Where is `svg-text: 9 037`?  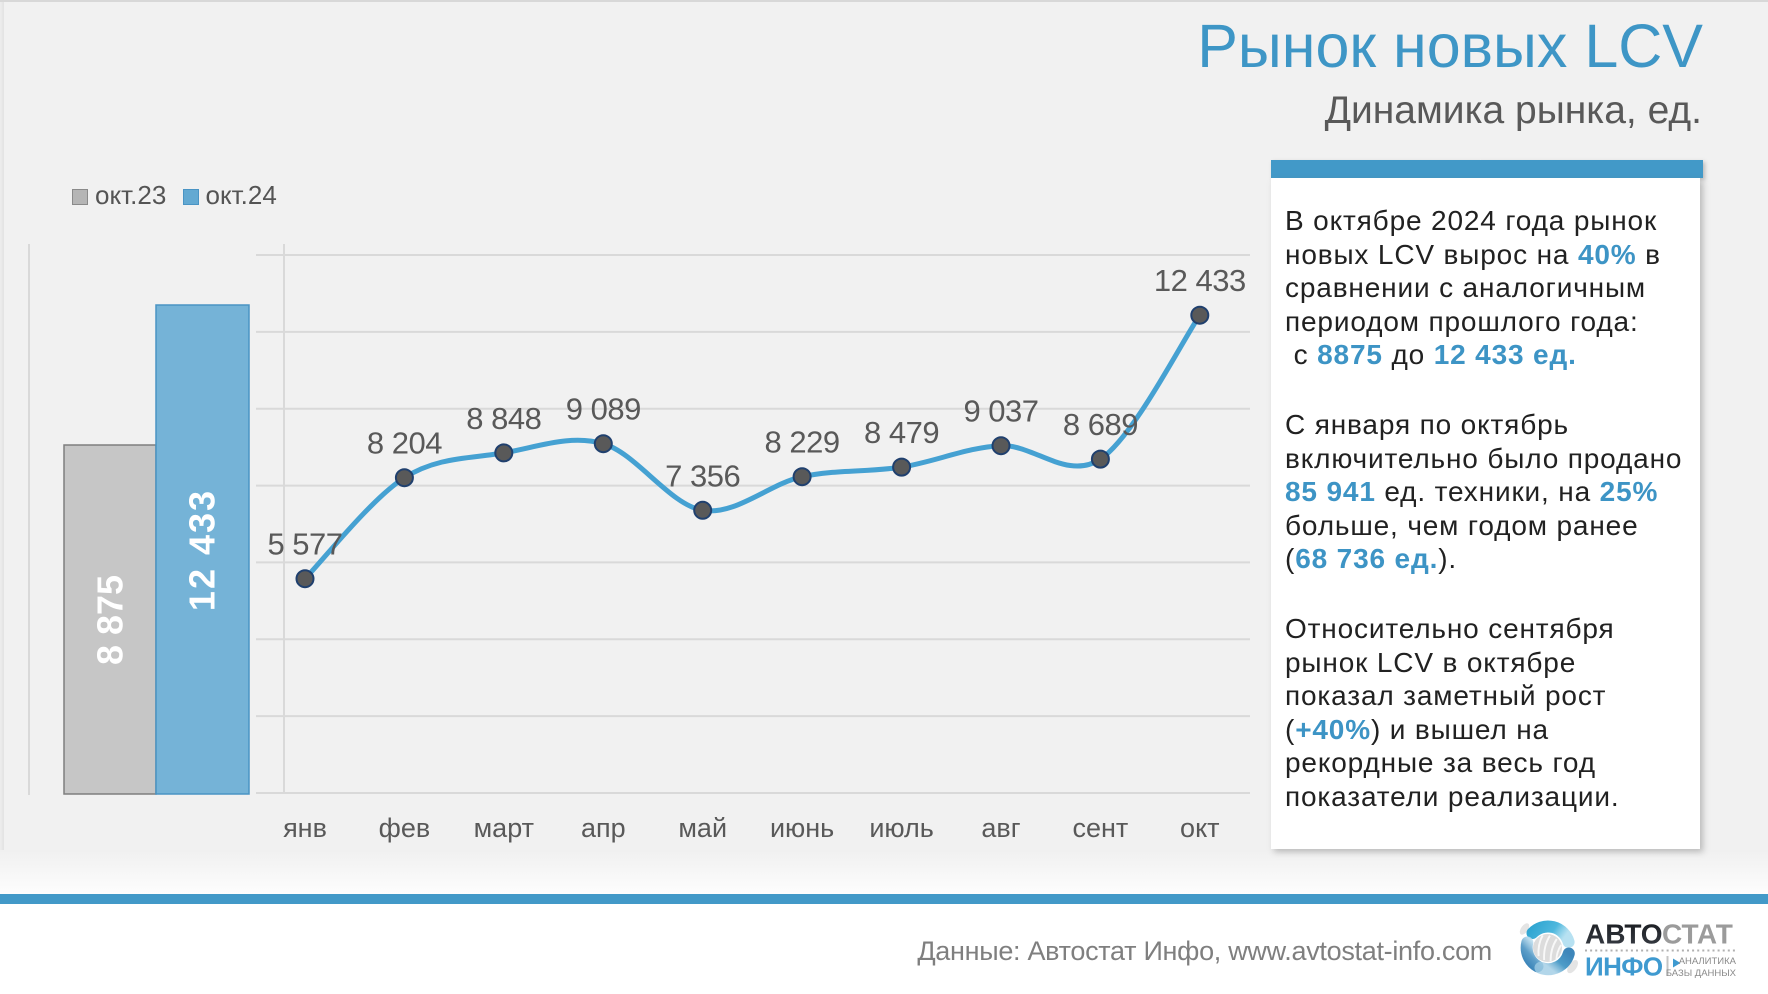 svg-text: 9 037 is located at coordinates (1000, 411).